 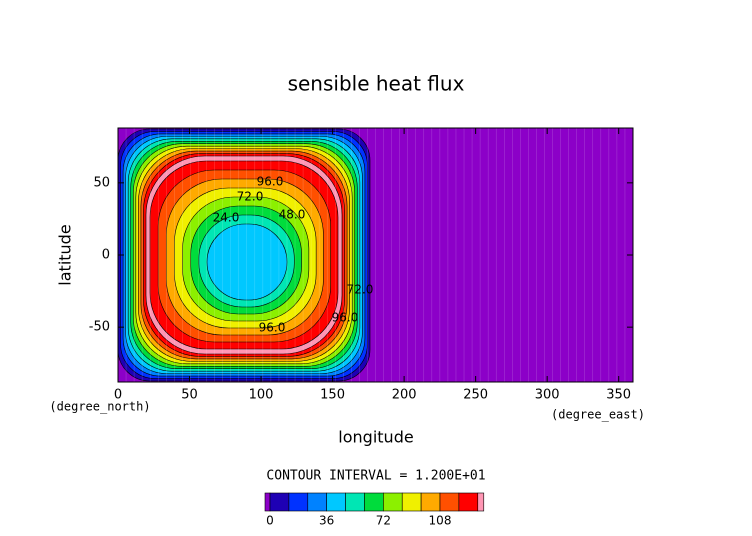 What do you see at coordinates (65, 254) in the screenshot?
I see `y-axis-label: latitude` at bounding box center [65, 254].